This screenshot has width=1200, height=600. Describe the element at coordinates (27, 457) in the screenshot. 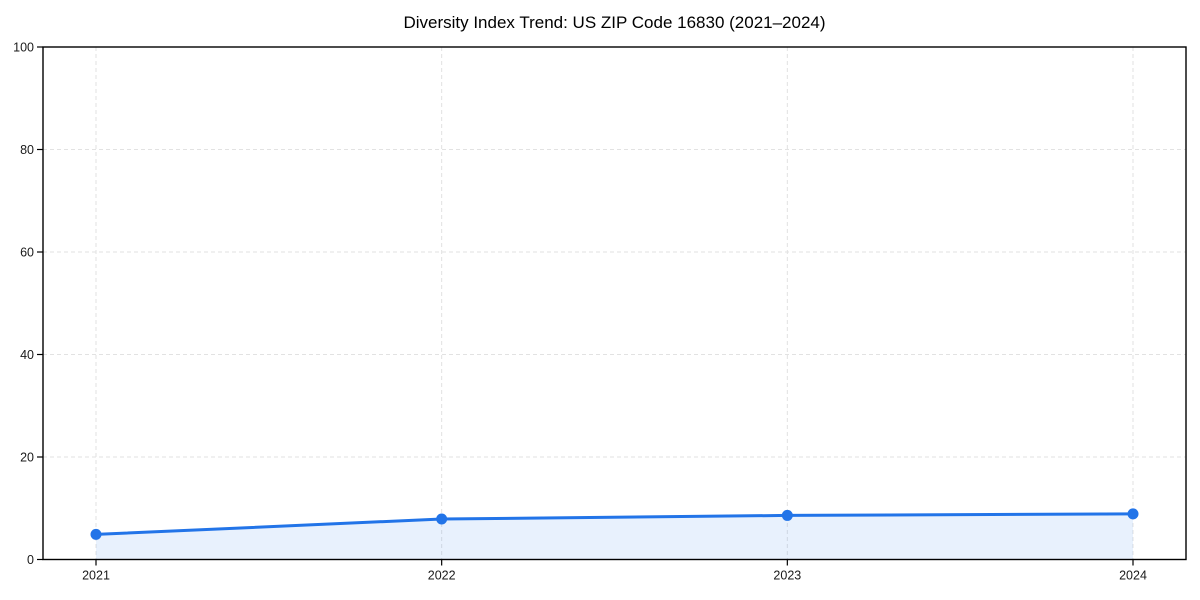

I see `y-axis-tick-label: 20` at that location.